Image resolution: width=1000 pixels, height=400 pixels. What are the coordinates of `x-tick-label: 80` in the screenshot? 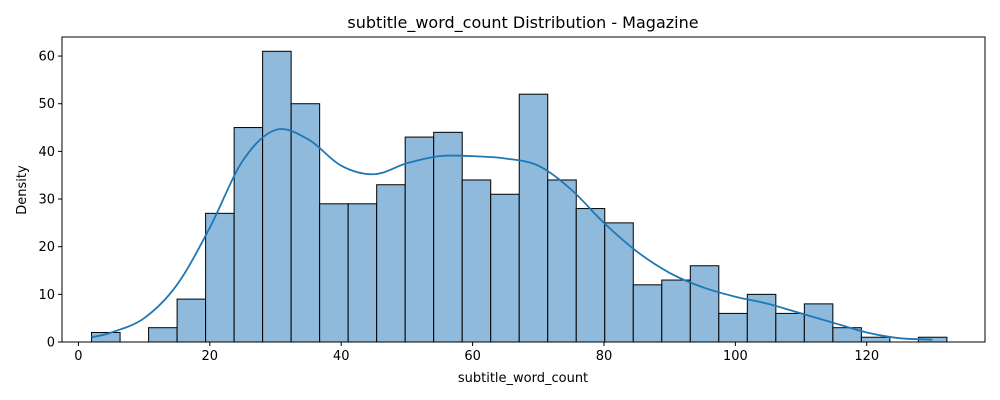 It's located at (604, 356).